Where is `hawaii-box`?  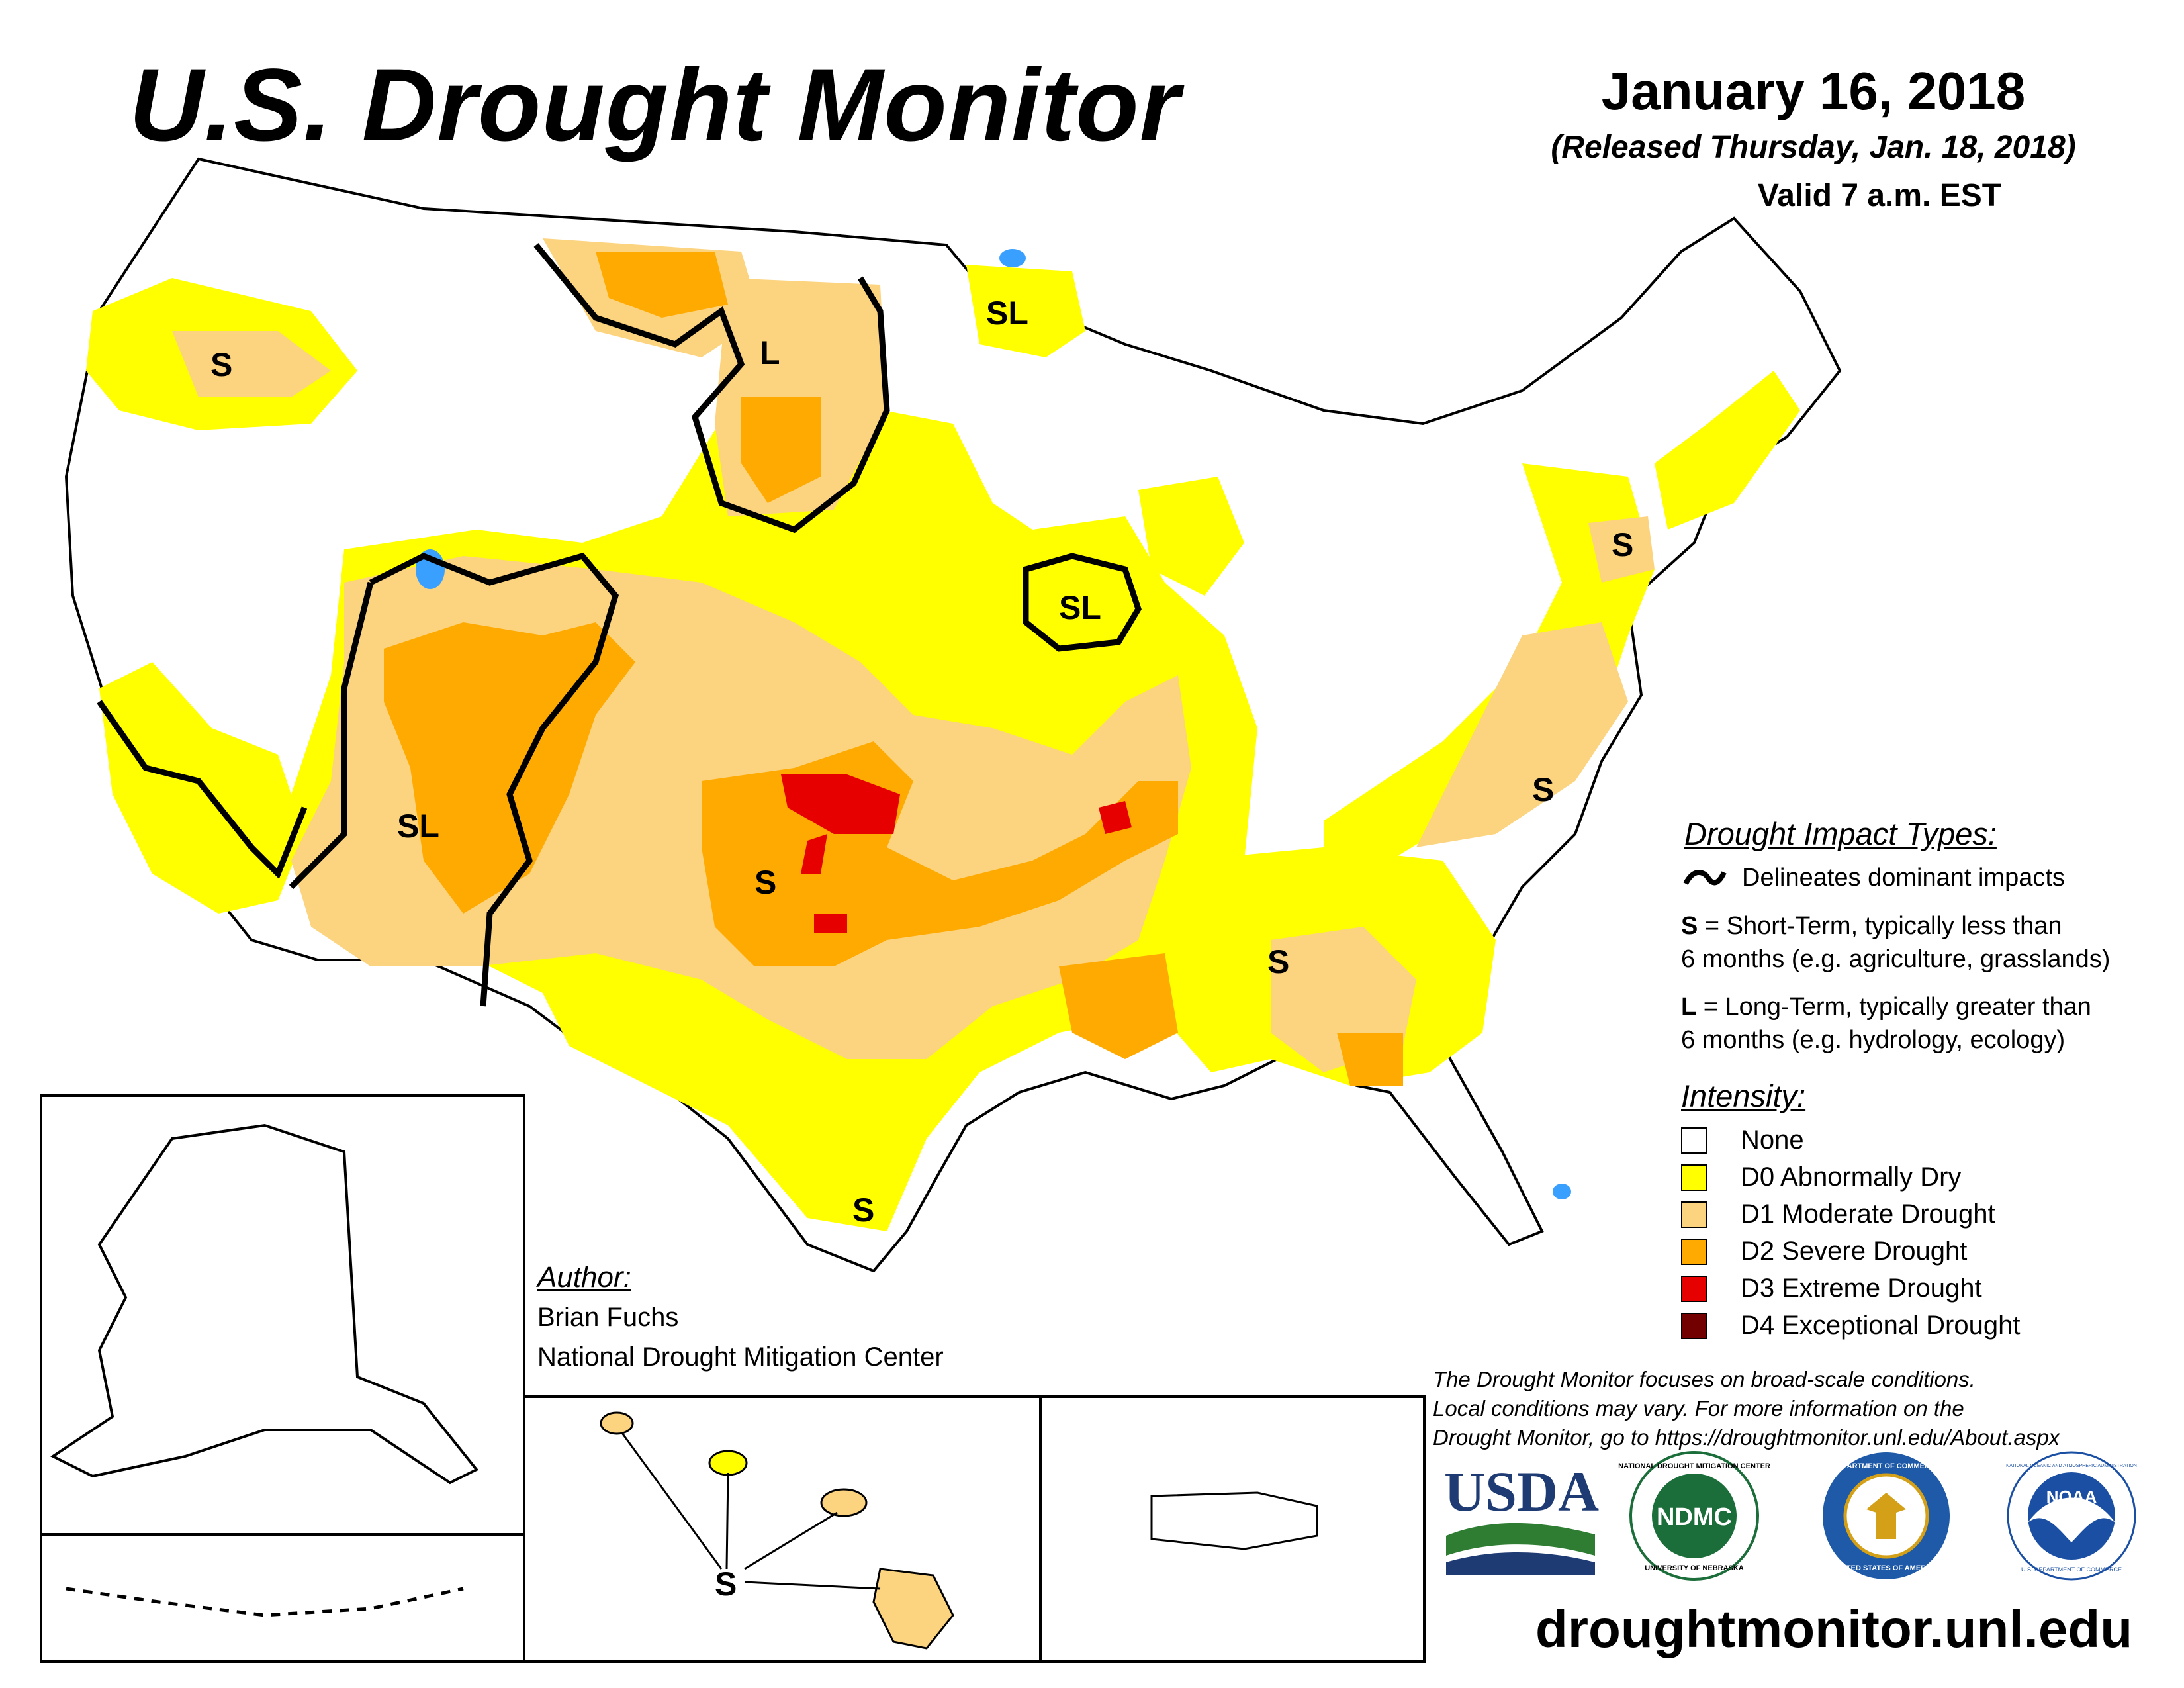 hawaii-box is located at coordinates (782, 1529).